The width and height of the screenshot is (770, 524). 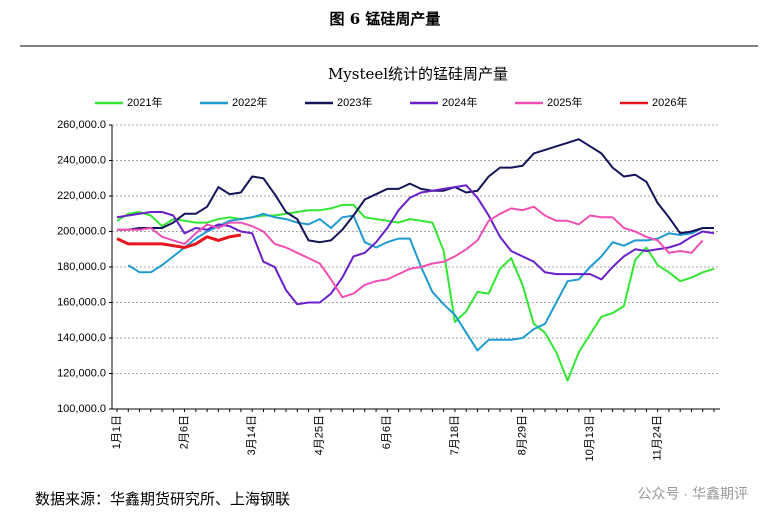 I want to click on y-tick-label: 120,000.0, so click(x=81, y=373).